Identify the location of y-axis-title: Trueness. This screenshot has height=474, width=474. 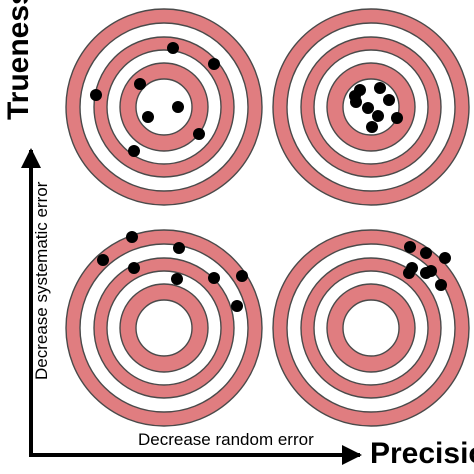
(18, 60).